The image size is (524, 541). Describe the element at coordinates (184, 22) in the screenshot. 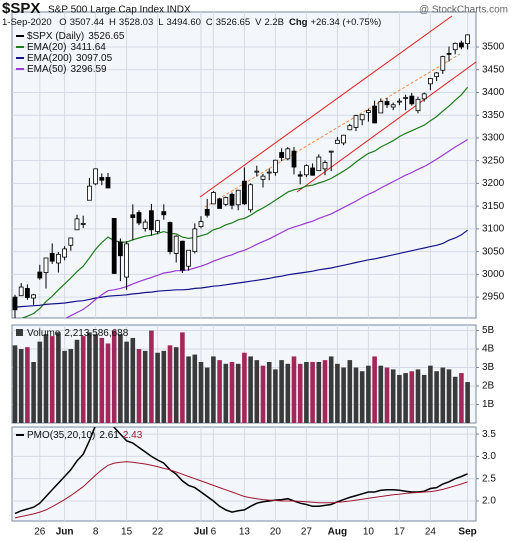

I see `quote-value: 3494.60` at that location.